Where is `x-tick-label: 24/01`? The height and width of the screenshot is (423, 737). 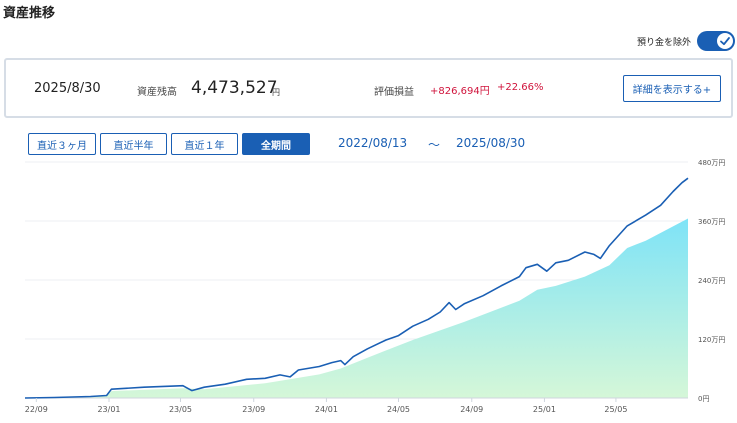 x-tick-label: 24/01 is located at coordinates (326, 409).